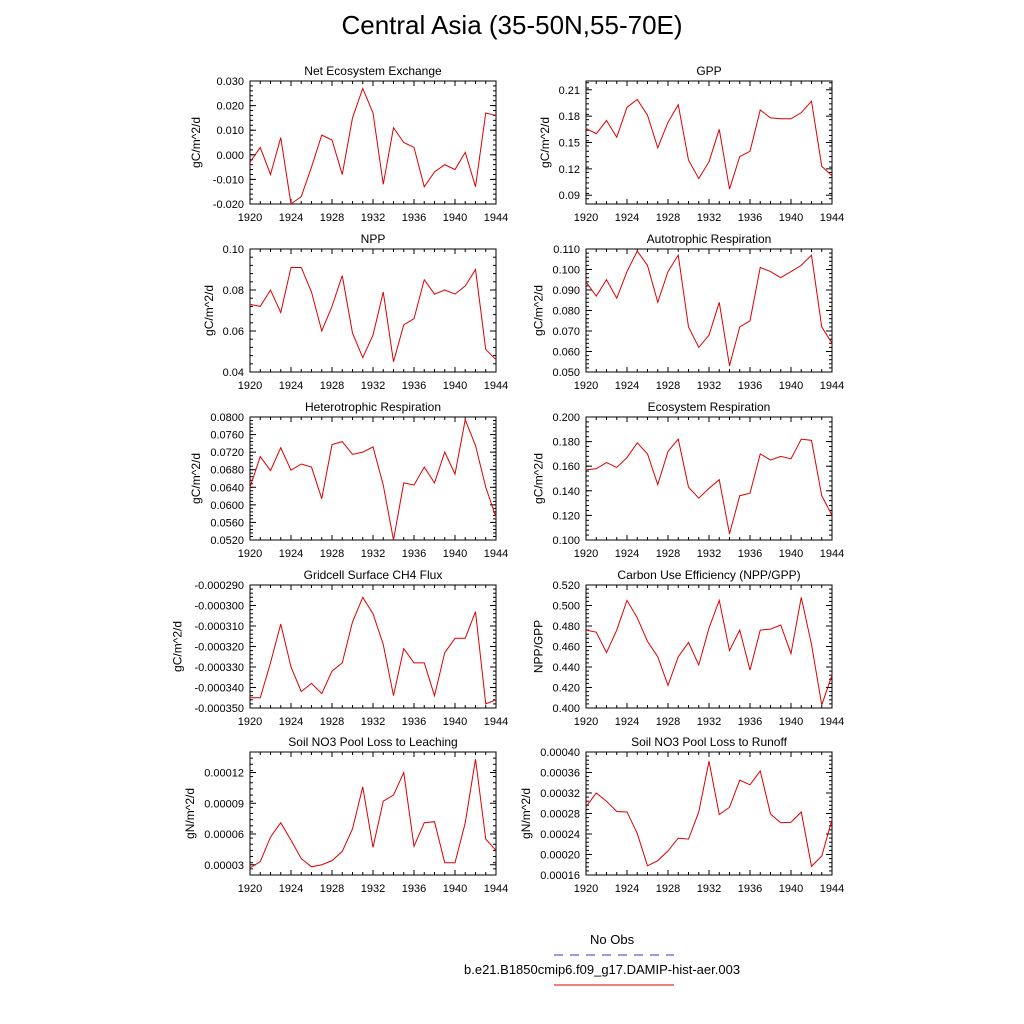 The height and width of the screenshot is (1024, 1024). Describe the element at coordinates (230, 156) in the screenshot. I see `y-tick-label: 0.000` at that location.